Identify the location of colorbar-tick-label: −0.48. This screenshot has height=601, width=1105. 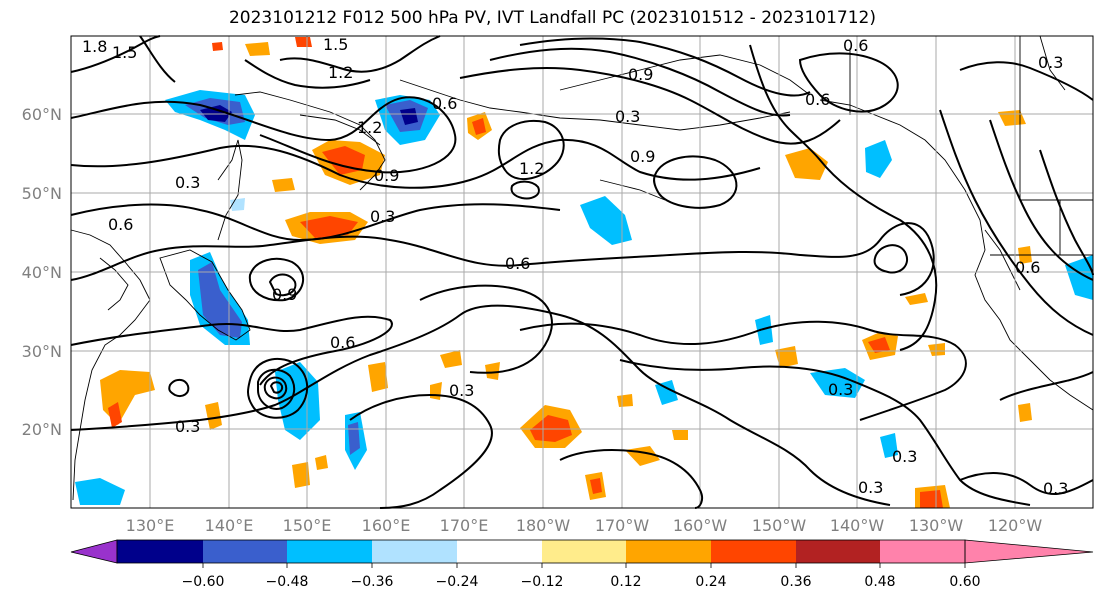
(287, 582).